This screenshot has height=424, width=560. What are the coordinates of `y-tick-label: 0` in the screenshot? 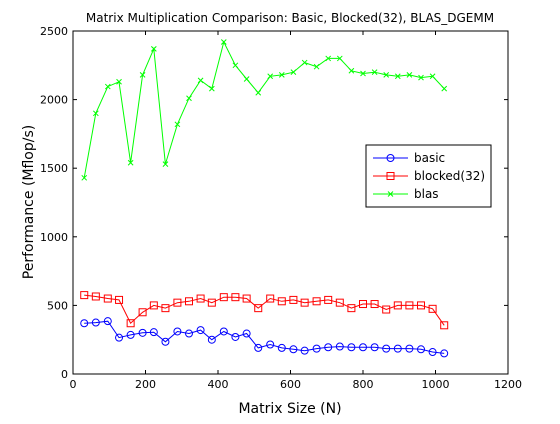 It's located at (64, 374).